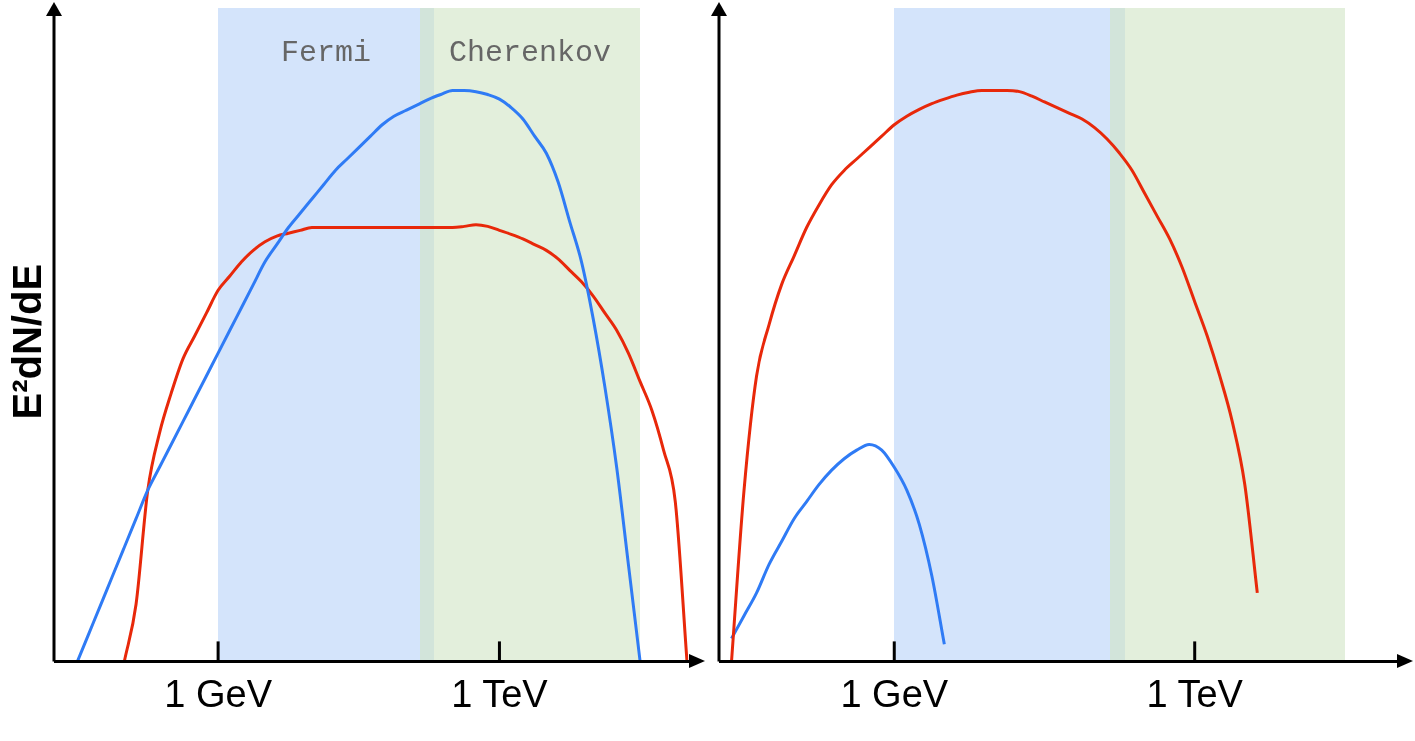 This screenshot has width=1415, height=741. I want to click on text: Cherenkov, so click(529, 53).